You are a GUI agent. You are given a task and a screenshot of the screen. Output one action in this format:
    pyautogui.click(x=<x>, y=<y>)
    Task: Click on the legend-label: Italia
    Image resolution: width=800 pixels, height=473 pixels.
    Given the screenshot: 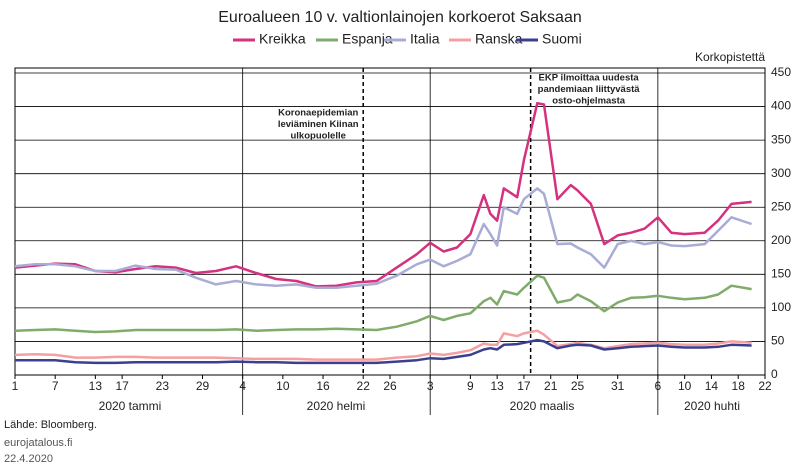 What is the action you would take?
    pyautogui.click(x=425, y=39)
    